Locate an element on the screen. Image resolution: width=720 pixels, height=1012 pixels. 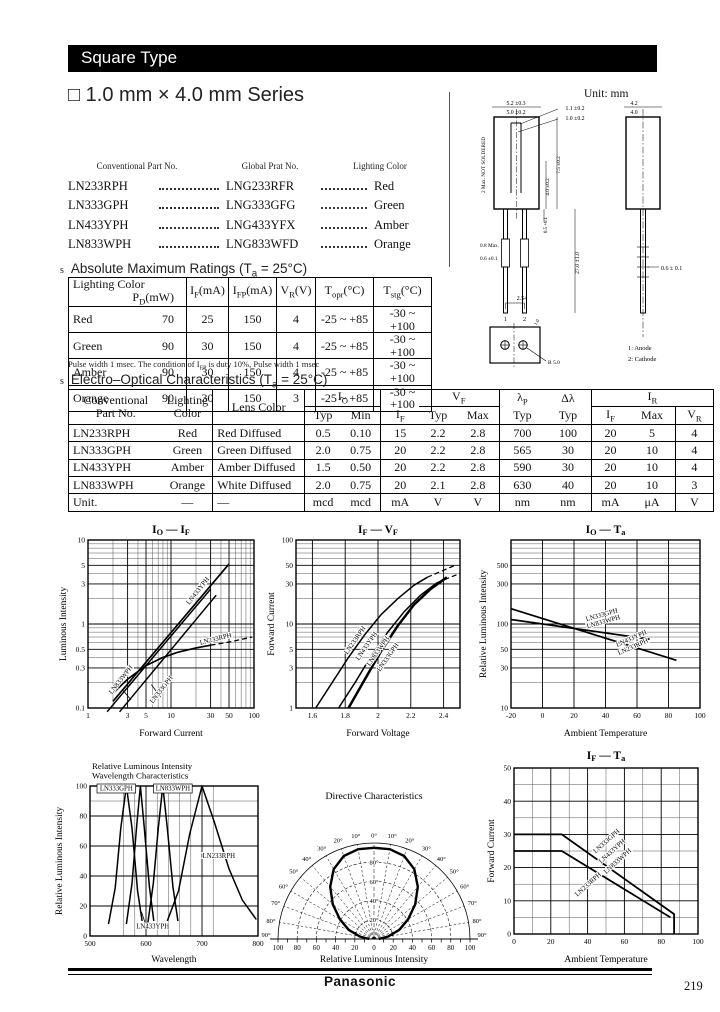
svg-text: Luminous Intensity is located at coordinates (64, 624).